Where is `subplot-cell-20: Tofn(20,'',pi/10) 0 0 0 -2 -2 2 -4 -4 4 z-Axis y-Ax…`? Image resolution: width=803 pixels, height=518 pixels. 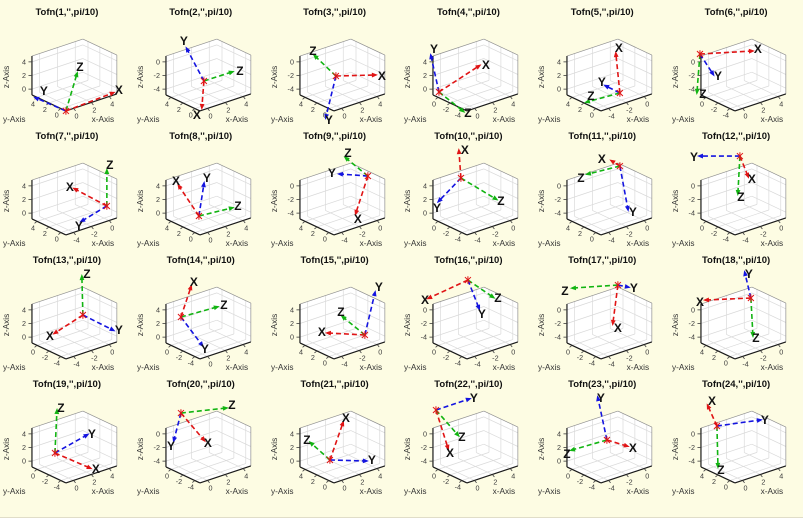 subplot-cell-20: Tofn(20,'',pi/10) 0 0 0 -2 -2 2 -4 -4 4 z-Axis y-Ax… is located at coordinates (201, 439).